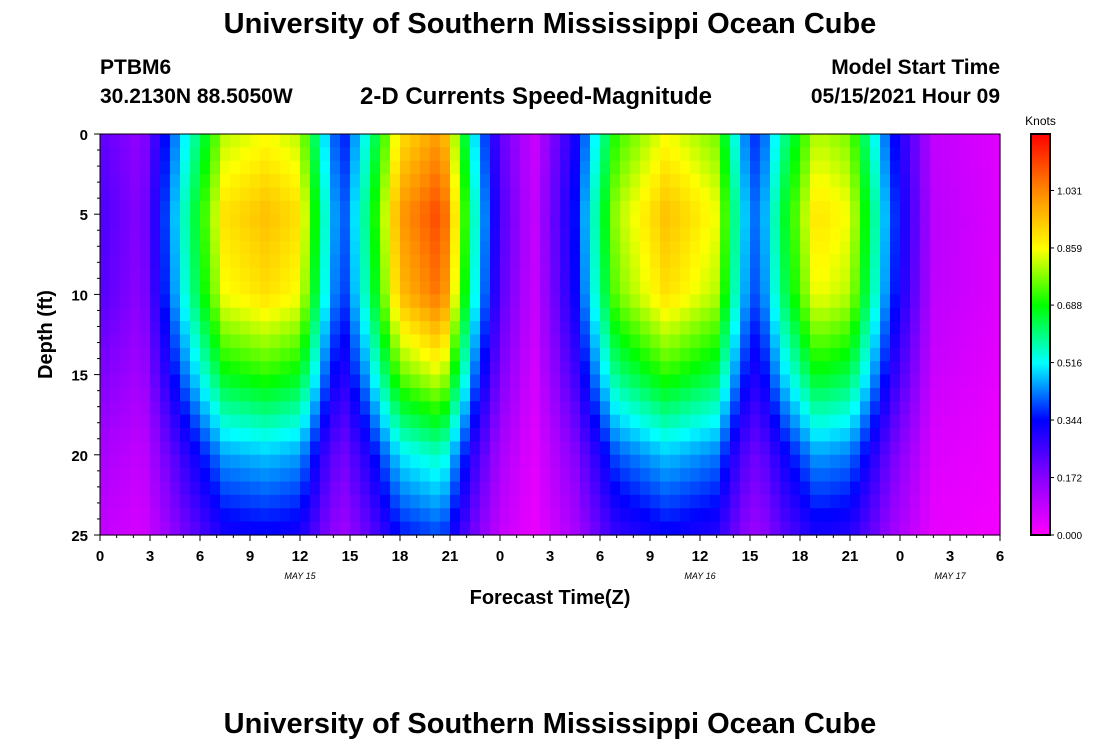 This screenshot has width=1100, height=750. What do you see at coordinates (400, 556) in the screenshot?
I see `x-tick-label: 18` at bounding box center [400, 556].